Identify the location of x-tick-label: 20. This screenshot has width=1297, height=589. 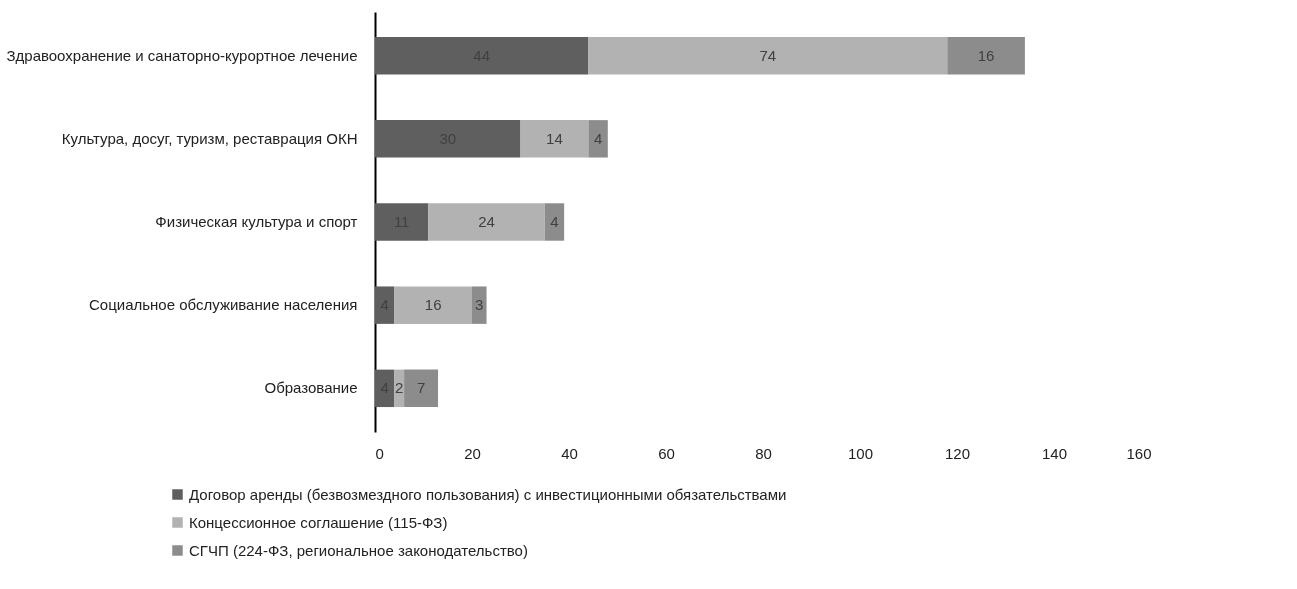
(472, 453).